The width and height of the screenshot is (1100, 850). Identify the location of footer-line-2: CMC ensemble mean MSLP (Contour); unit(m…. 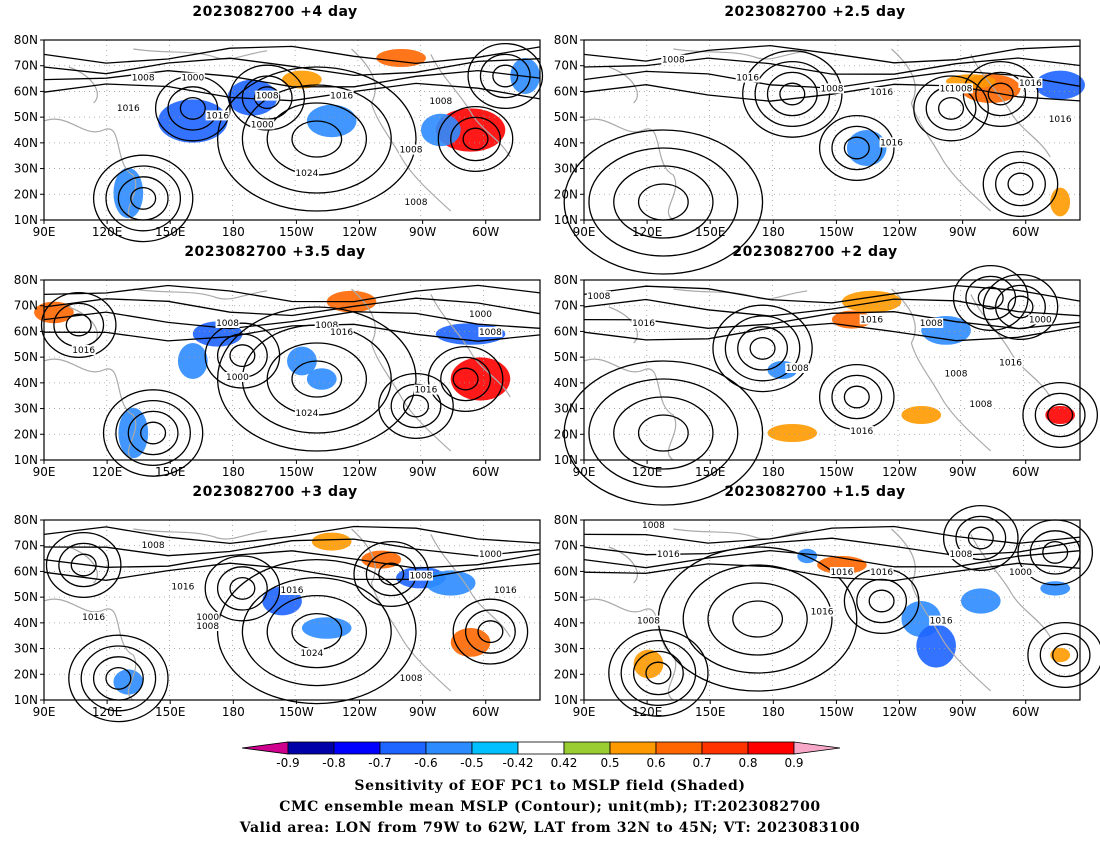
(550, 807).